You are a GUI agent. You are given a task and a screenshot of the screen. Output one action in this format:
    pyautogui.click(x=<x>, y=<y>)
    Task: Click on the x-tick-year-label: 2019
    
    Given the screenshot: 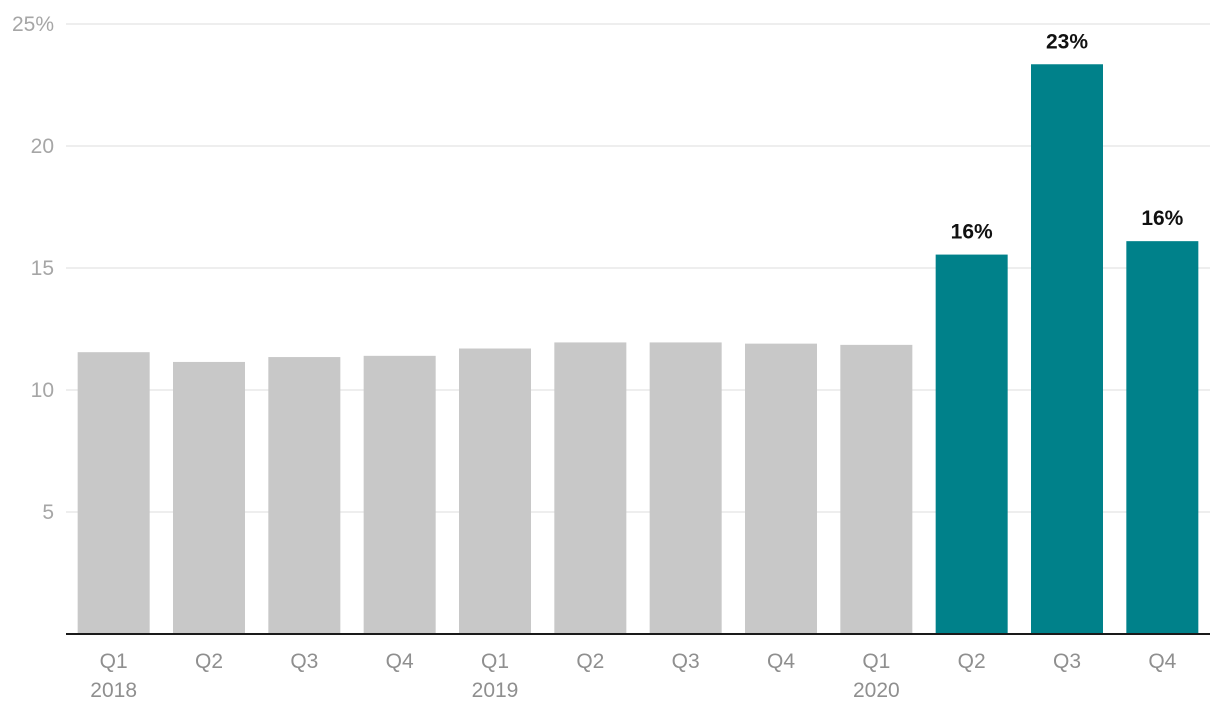 What is the action you would take?
    pyautogui.click(x=495, y=690)
    